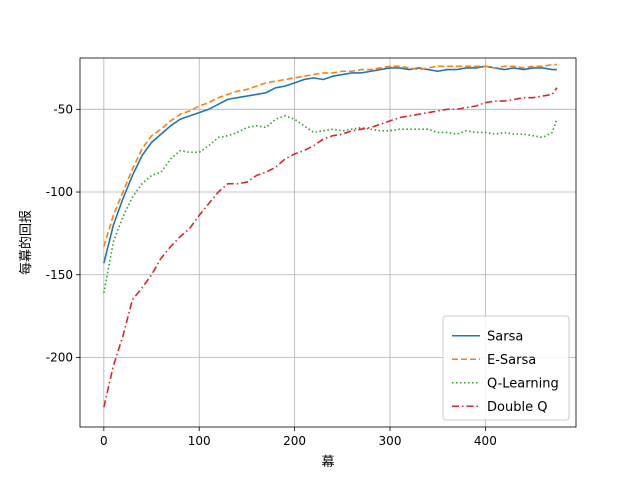 Image resolution: width=640 pixels, height=480 pixels. What do you see at coordinates (523, 383) in the screenshot?
I see `legend-label-q-learning: Q-Learning` at bounding box center [523, 383].